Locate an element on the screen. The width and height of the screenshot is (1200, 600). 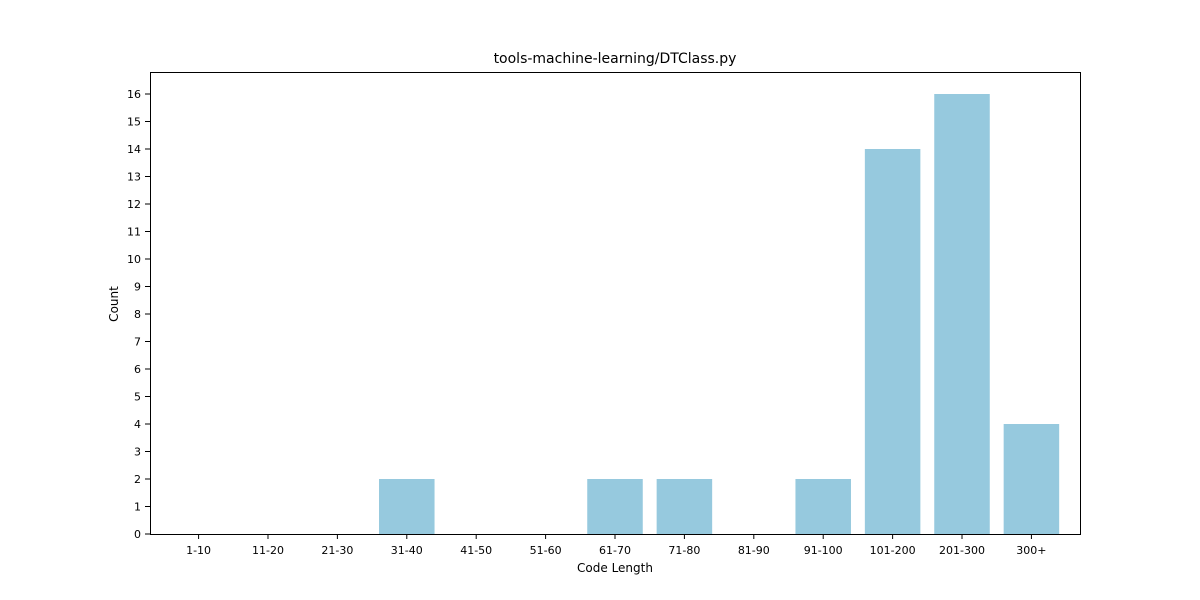
y-tick-label: 11 is located at coordinates (134, 232).